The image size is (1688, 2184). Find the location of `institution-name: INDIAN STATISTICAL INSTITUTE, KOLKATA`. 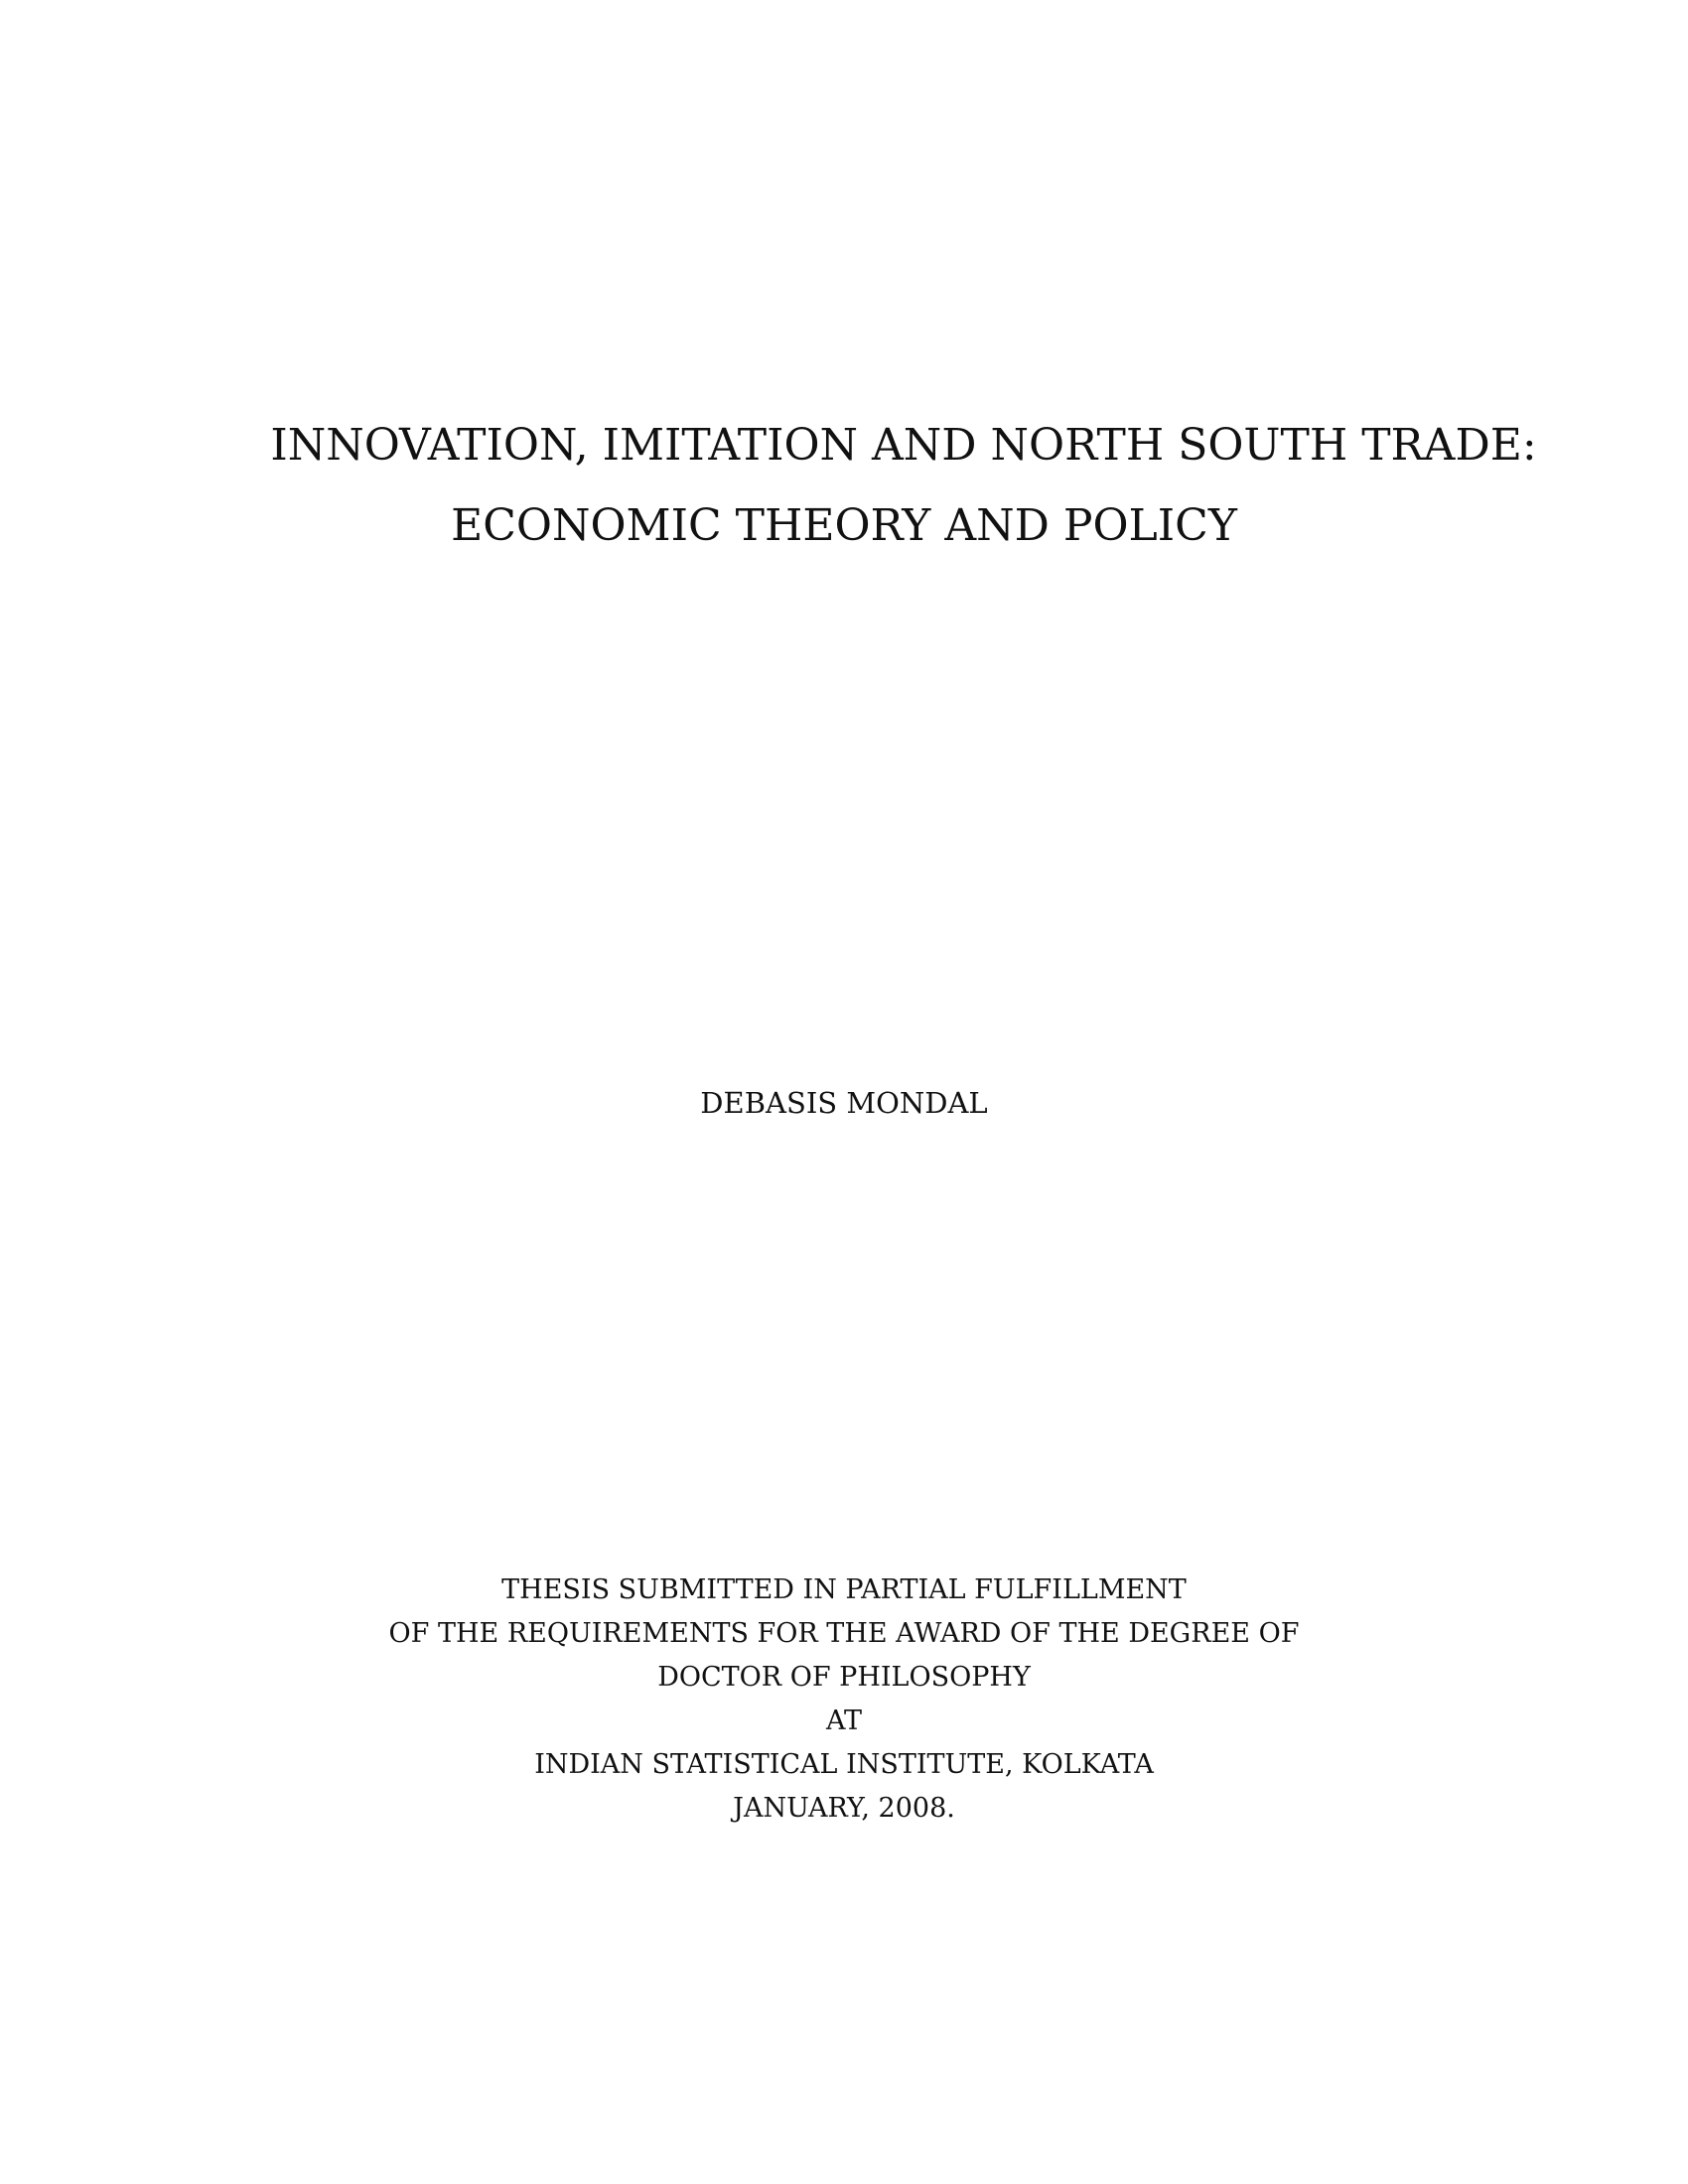

institution-name: INDIAN STATISTICAL INSTITUTE, KOLKATA is located at coordinates (844, 1765).